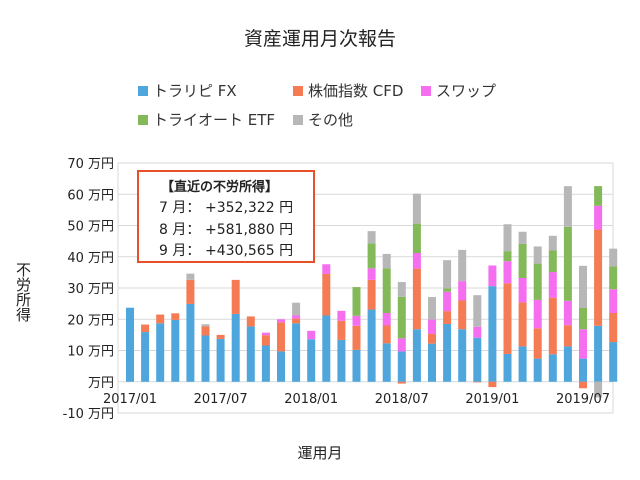 This screenshot has height=480, width=640. Describe the element at coordinates (90, 195) in the screenshot. I see `y-tick-label: 60 万円` at that location.